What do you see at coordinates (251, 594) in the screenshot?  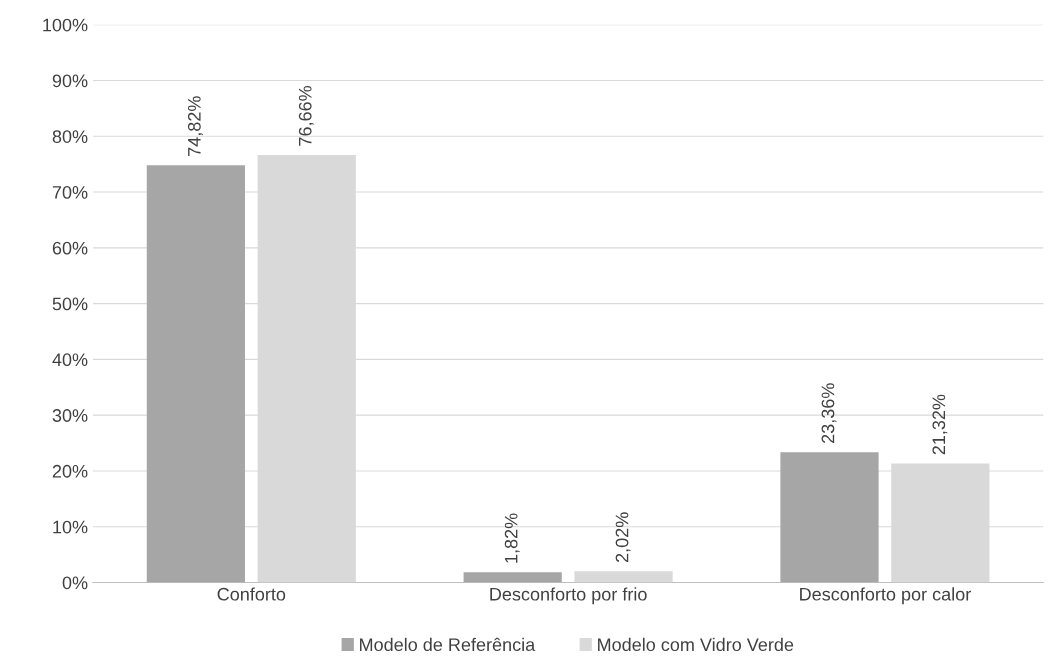 I see `x-tick-label: Conforto` at bounding box center [251, 594].